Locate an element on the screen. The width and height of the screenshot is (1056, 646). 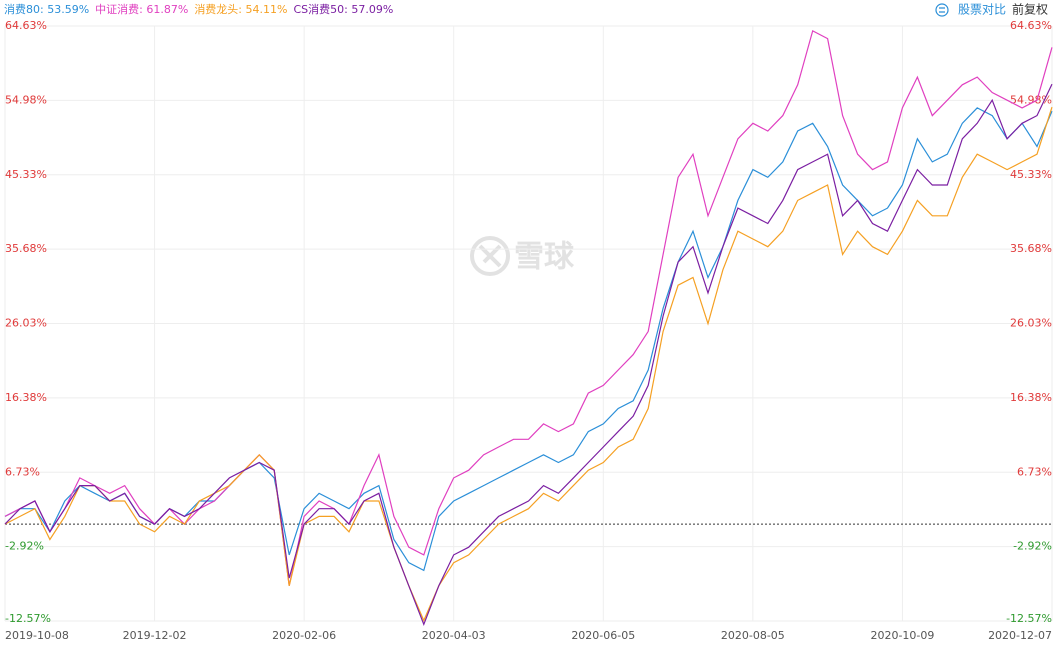
y2-tick-label: 54.98% is located at coordinates (1031, 99).